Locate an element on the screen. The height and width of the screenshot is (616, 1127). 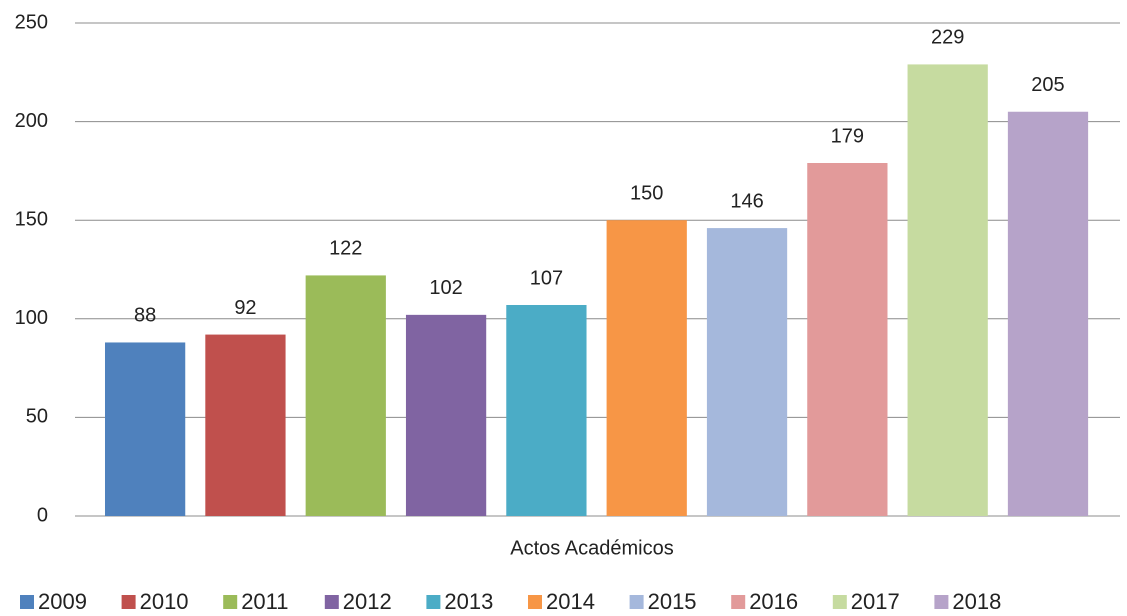
y-tick-label: 150 is located at coordinates (31, 219).